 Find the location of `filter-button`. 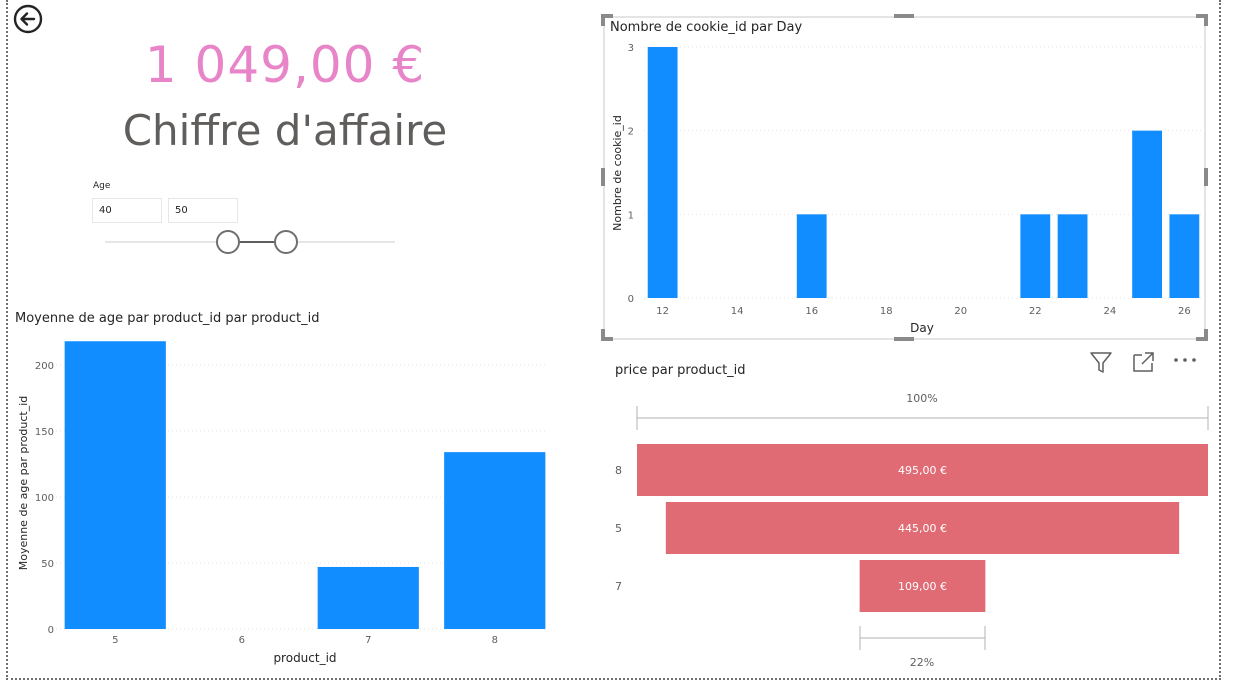

filter-button is located at coordinates (1101, 363).